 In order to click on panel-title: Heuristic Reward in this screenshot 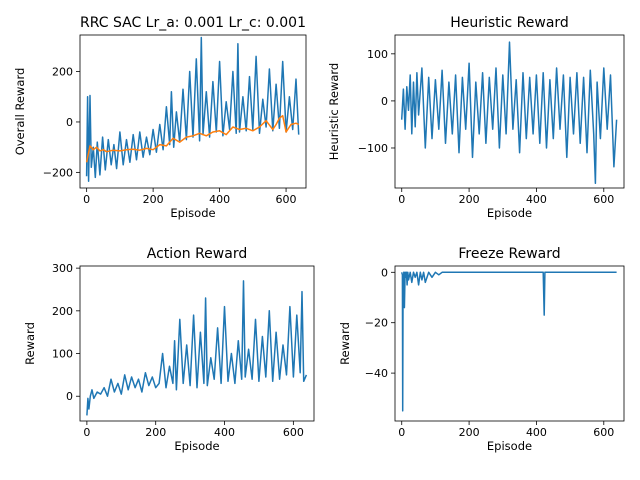, I will do `click(509, 23)`.